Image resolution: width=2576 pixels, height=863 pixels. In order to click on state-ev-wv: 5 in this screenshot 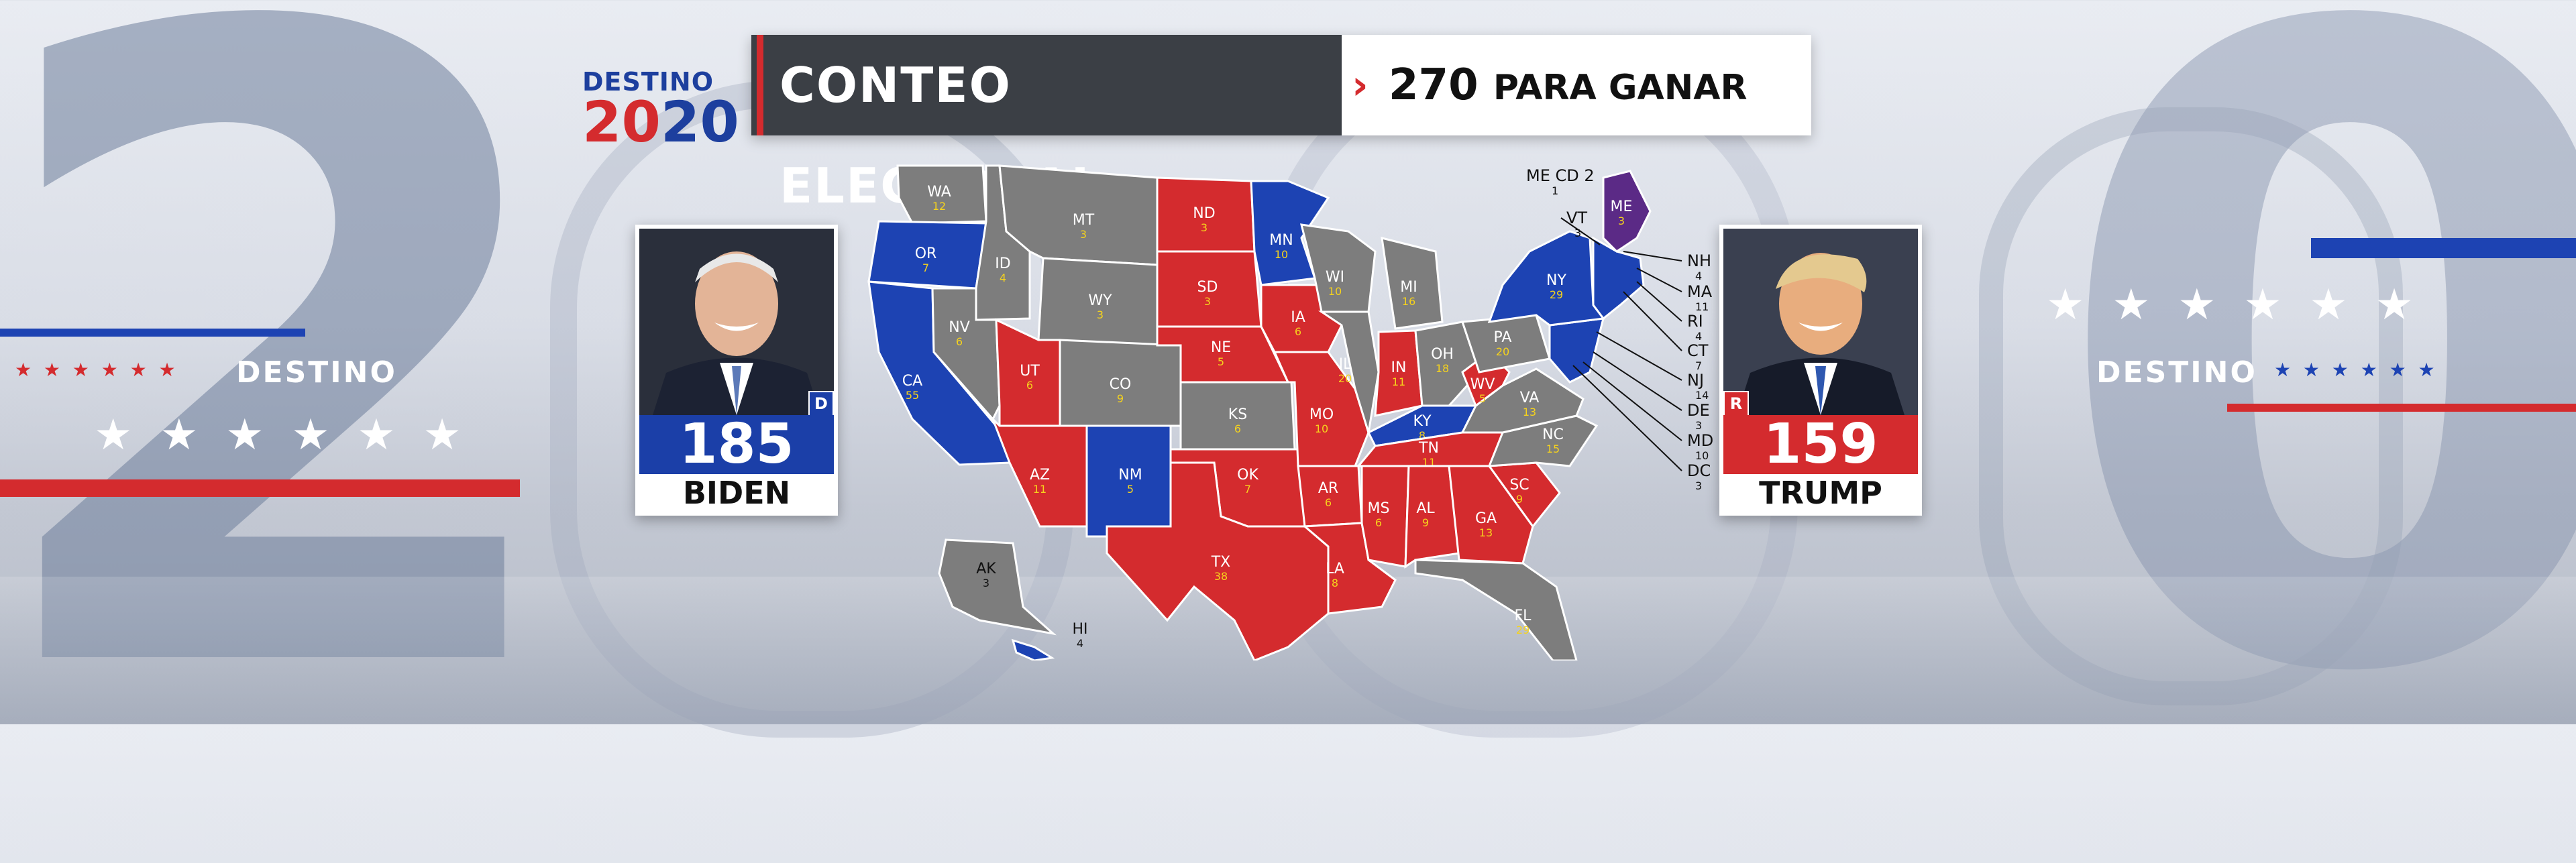, I will do `click(1482, 398)`.